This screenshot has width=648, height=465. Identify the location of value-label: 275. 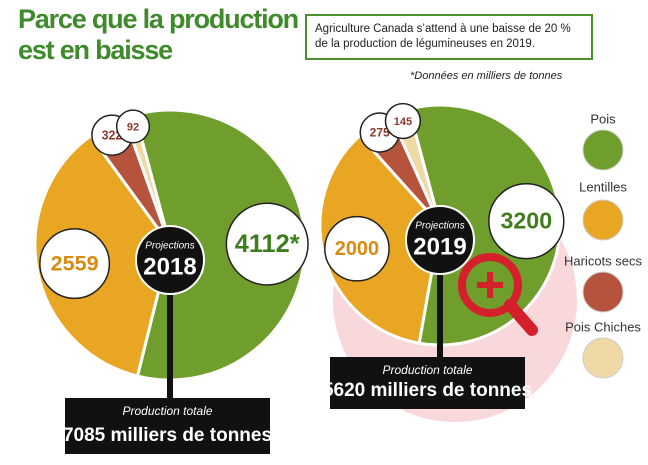
(380, 133).